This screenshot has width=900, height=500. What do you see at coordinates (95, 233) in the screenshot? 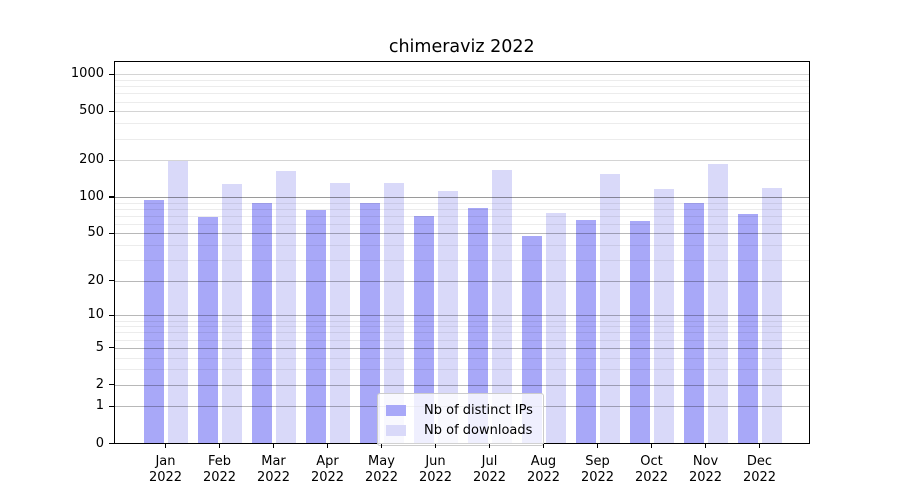
I see `y-tick-label: 50` at bounding box center [95, 233].